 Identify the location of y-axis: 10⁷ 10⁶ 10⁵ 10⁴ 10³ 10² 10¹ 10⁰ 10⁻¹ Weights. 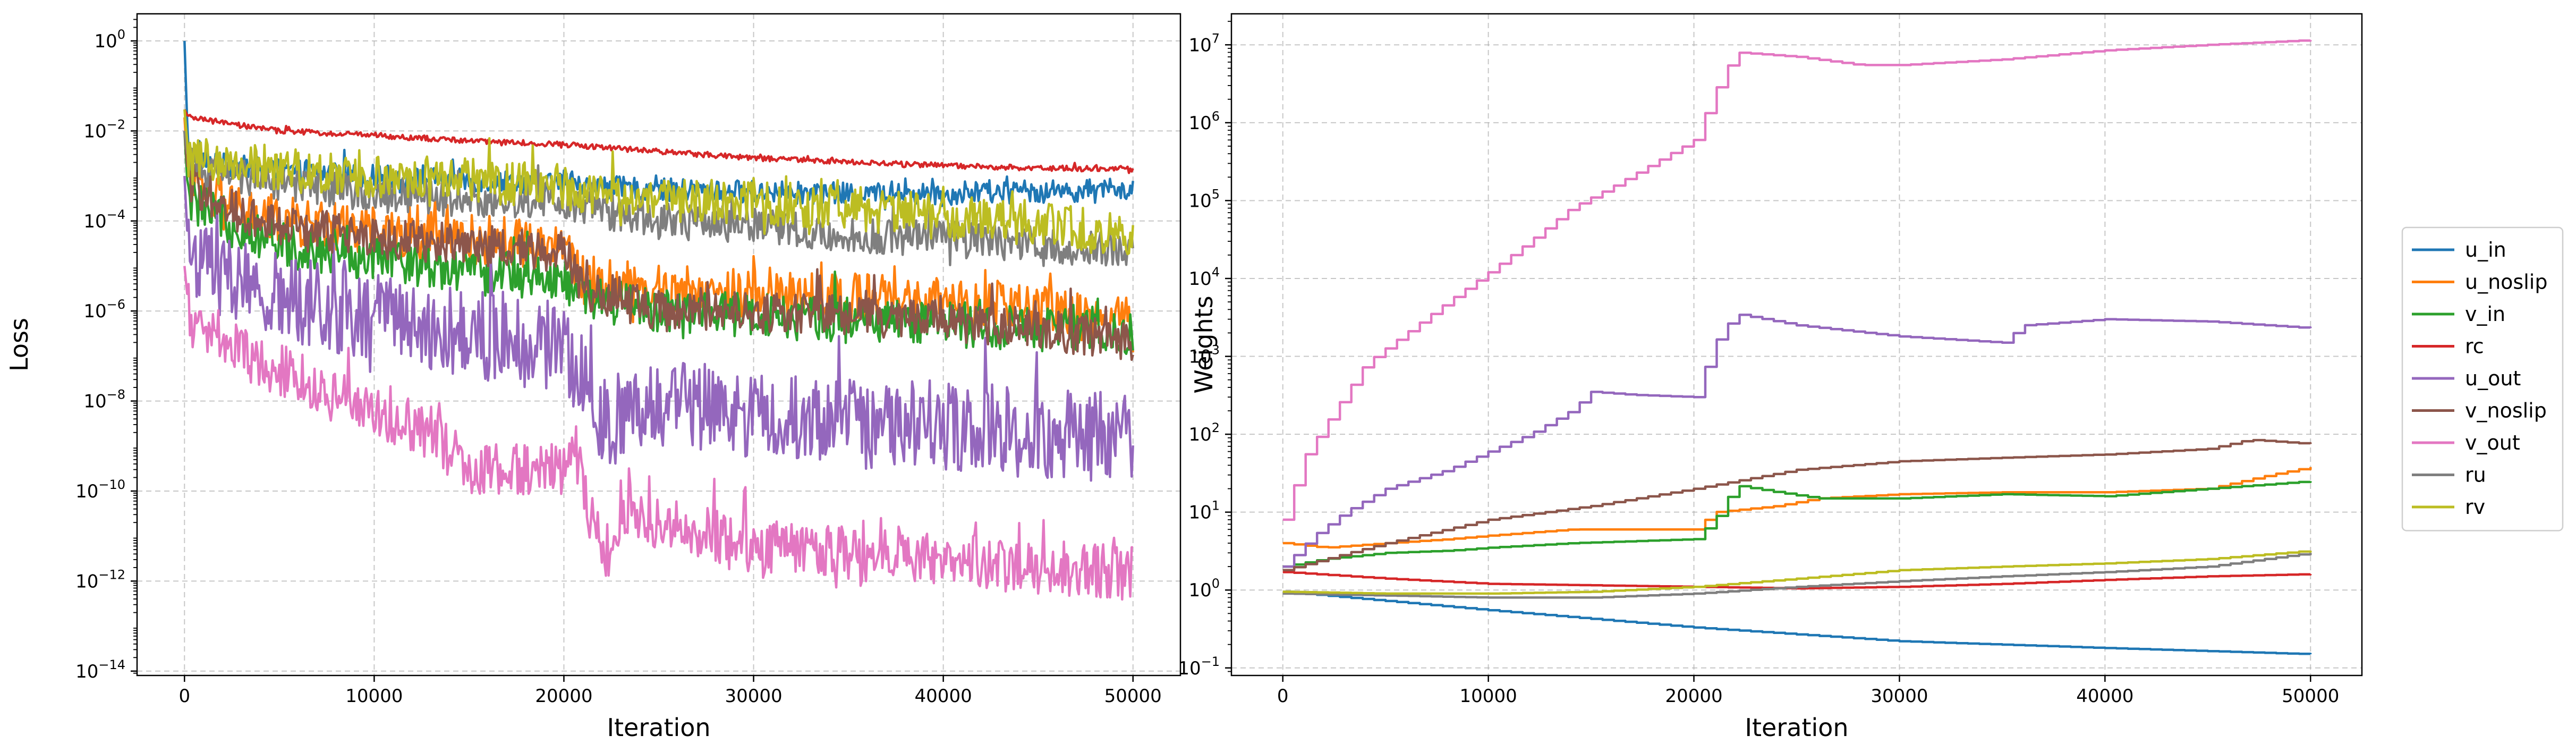
(1204, 350).